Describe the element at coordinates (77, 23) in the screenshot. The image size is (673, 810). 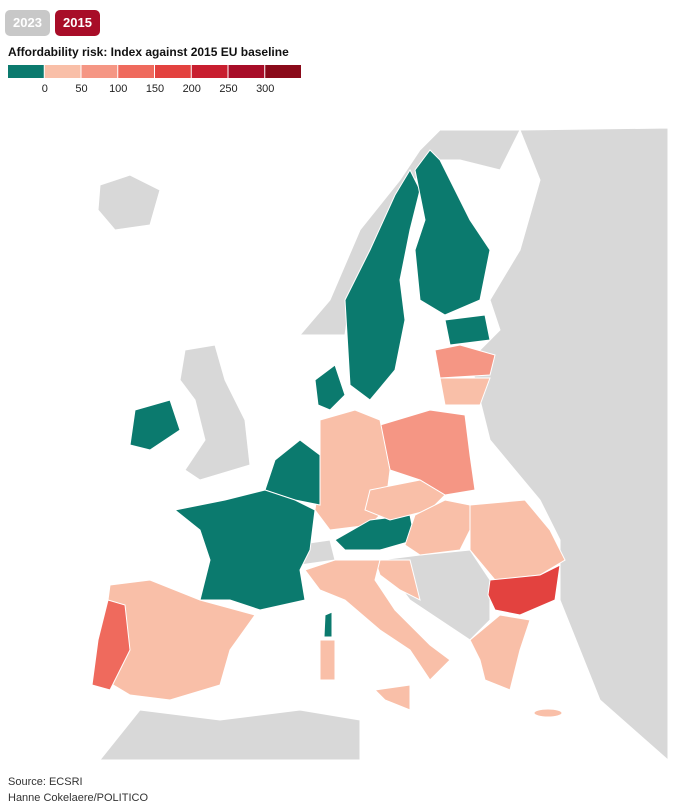
I see `year-button: 2015` at that location.